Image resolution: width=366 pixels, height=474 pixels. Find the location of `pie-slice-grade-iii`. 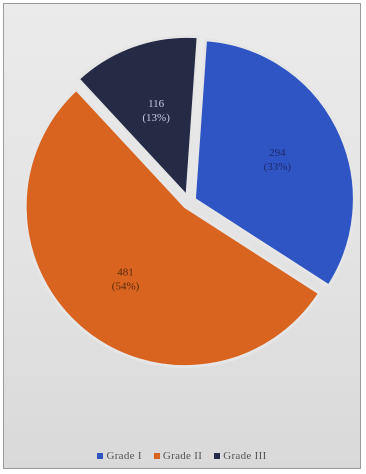

pie-slice-grade-iii is located at coordinates (138, 117).